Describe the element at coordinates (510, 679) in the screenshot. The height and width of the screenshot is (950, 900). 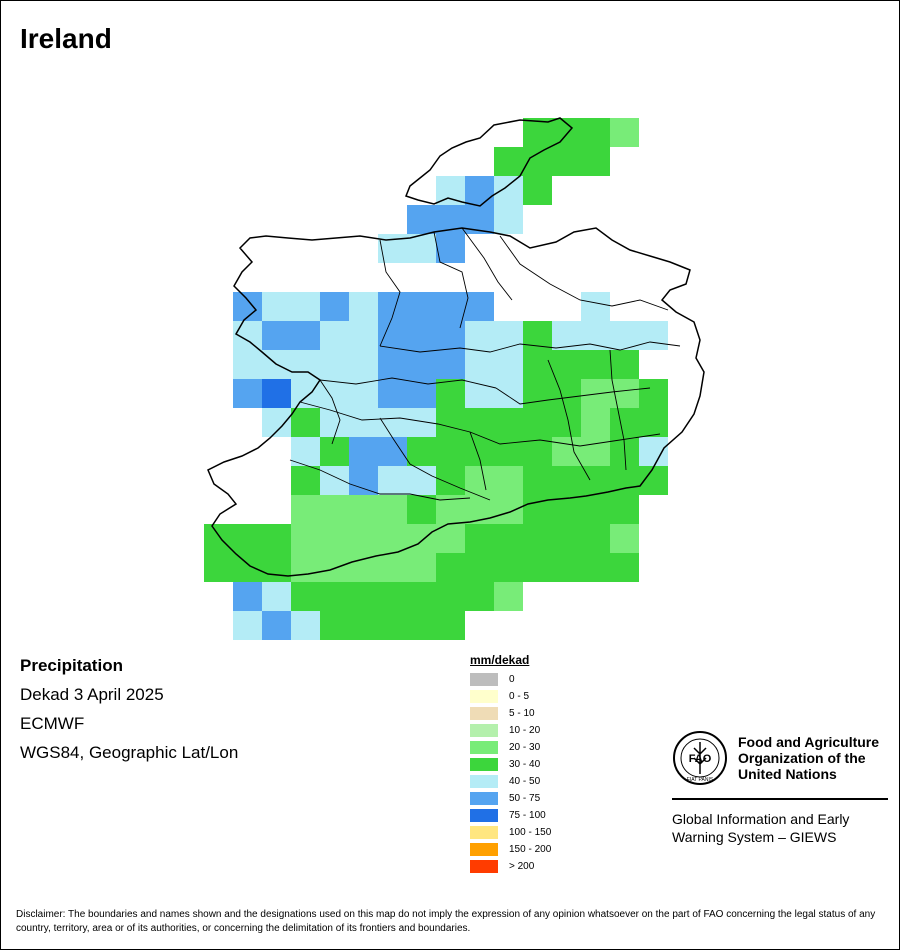
I see `legend-item: 0` at that location.